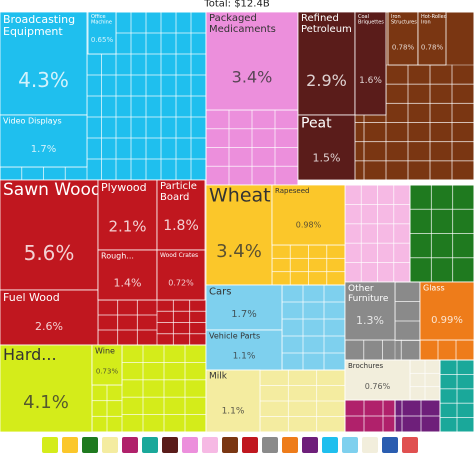 Image resolution: width=474 pixels, height=474 pixels. What do you see at coordinates (43, 80) in the screenshot?
I see `cell-value: 4.3%` at bounding box center [43, 80].